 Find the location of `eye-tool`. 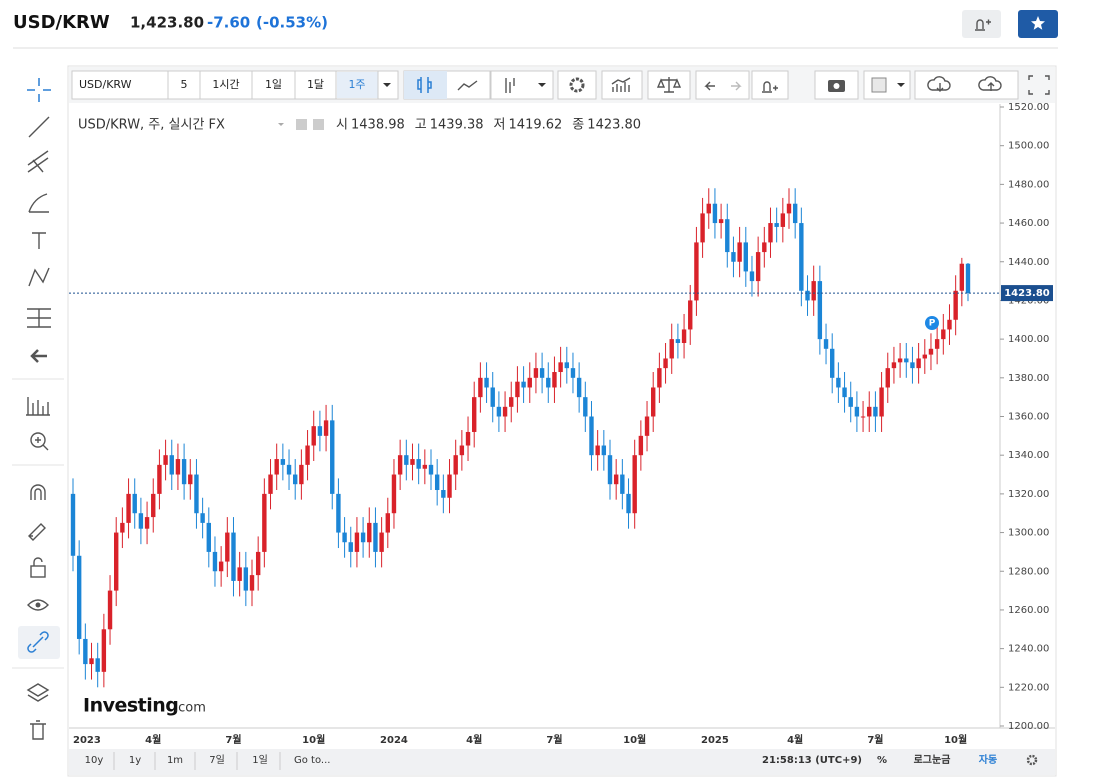

eye-tool is located at coordinates (38, 605).